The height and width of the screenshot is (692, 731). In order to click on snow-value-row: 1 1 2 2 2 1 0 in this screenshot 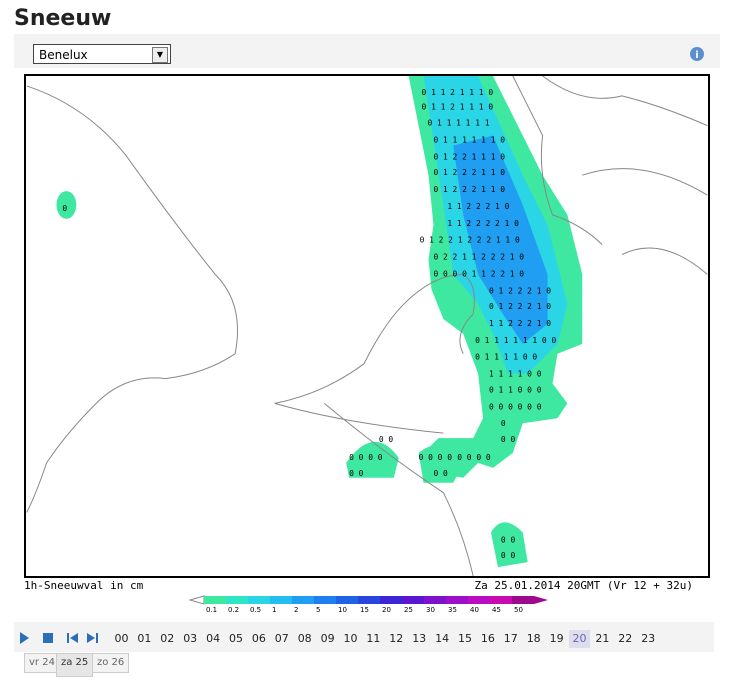, I will do `click(520, 323)`.